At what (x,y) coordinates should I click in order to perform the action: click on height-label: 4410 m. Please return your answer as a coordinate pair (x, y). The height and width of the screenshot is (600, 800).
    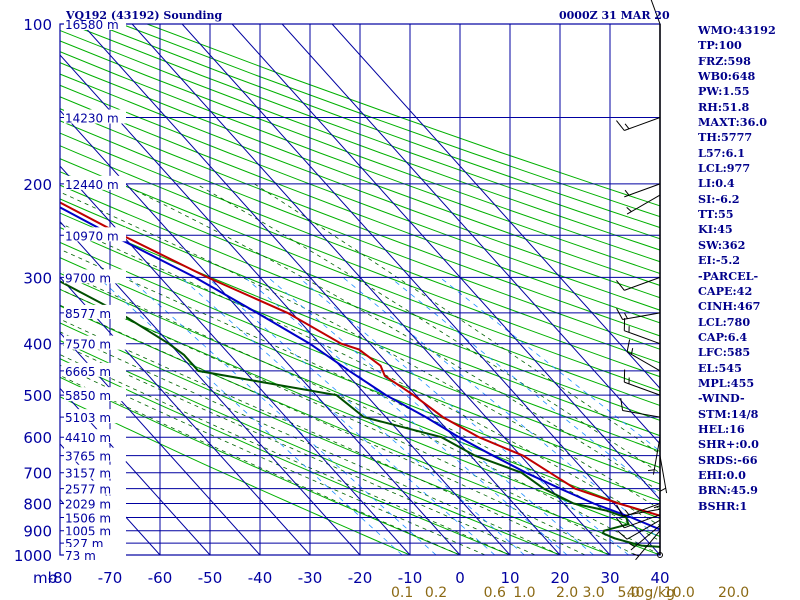
    Looking at the image, I should click on (88, 438).